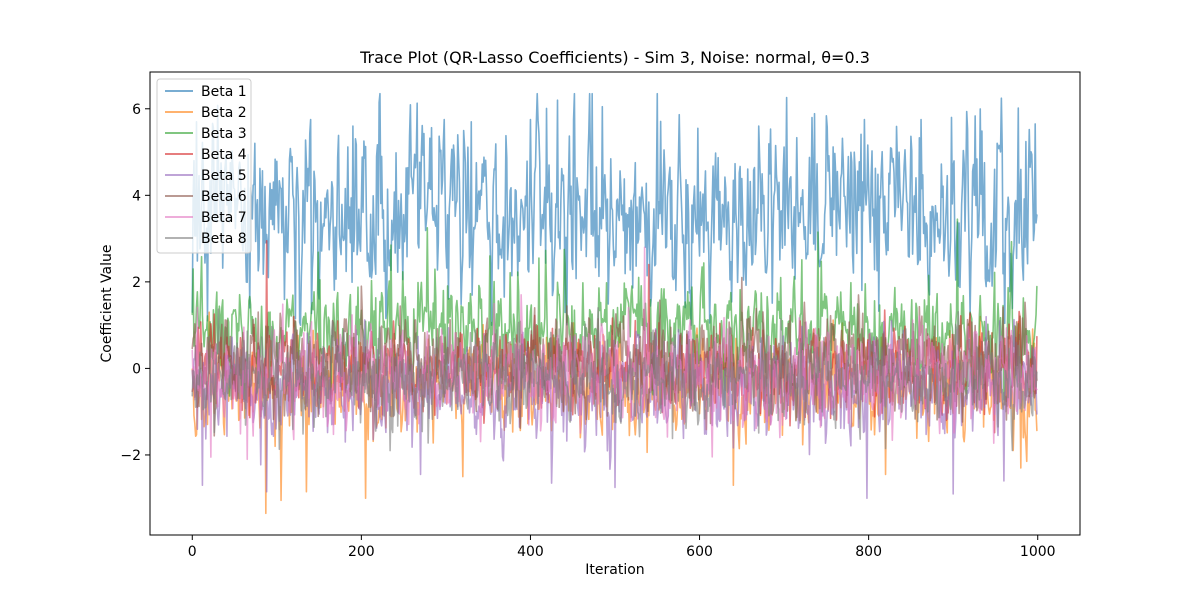 The width and height of the screenshot is (1200, 604). What do you see at coordinates (224, 92) in the screenshot?
I see `legend-entry-label: Beta 1` at bounding box center [224, 92].